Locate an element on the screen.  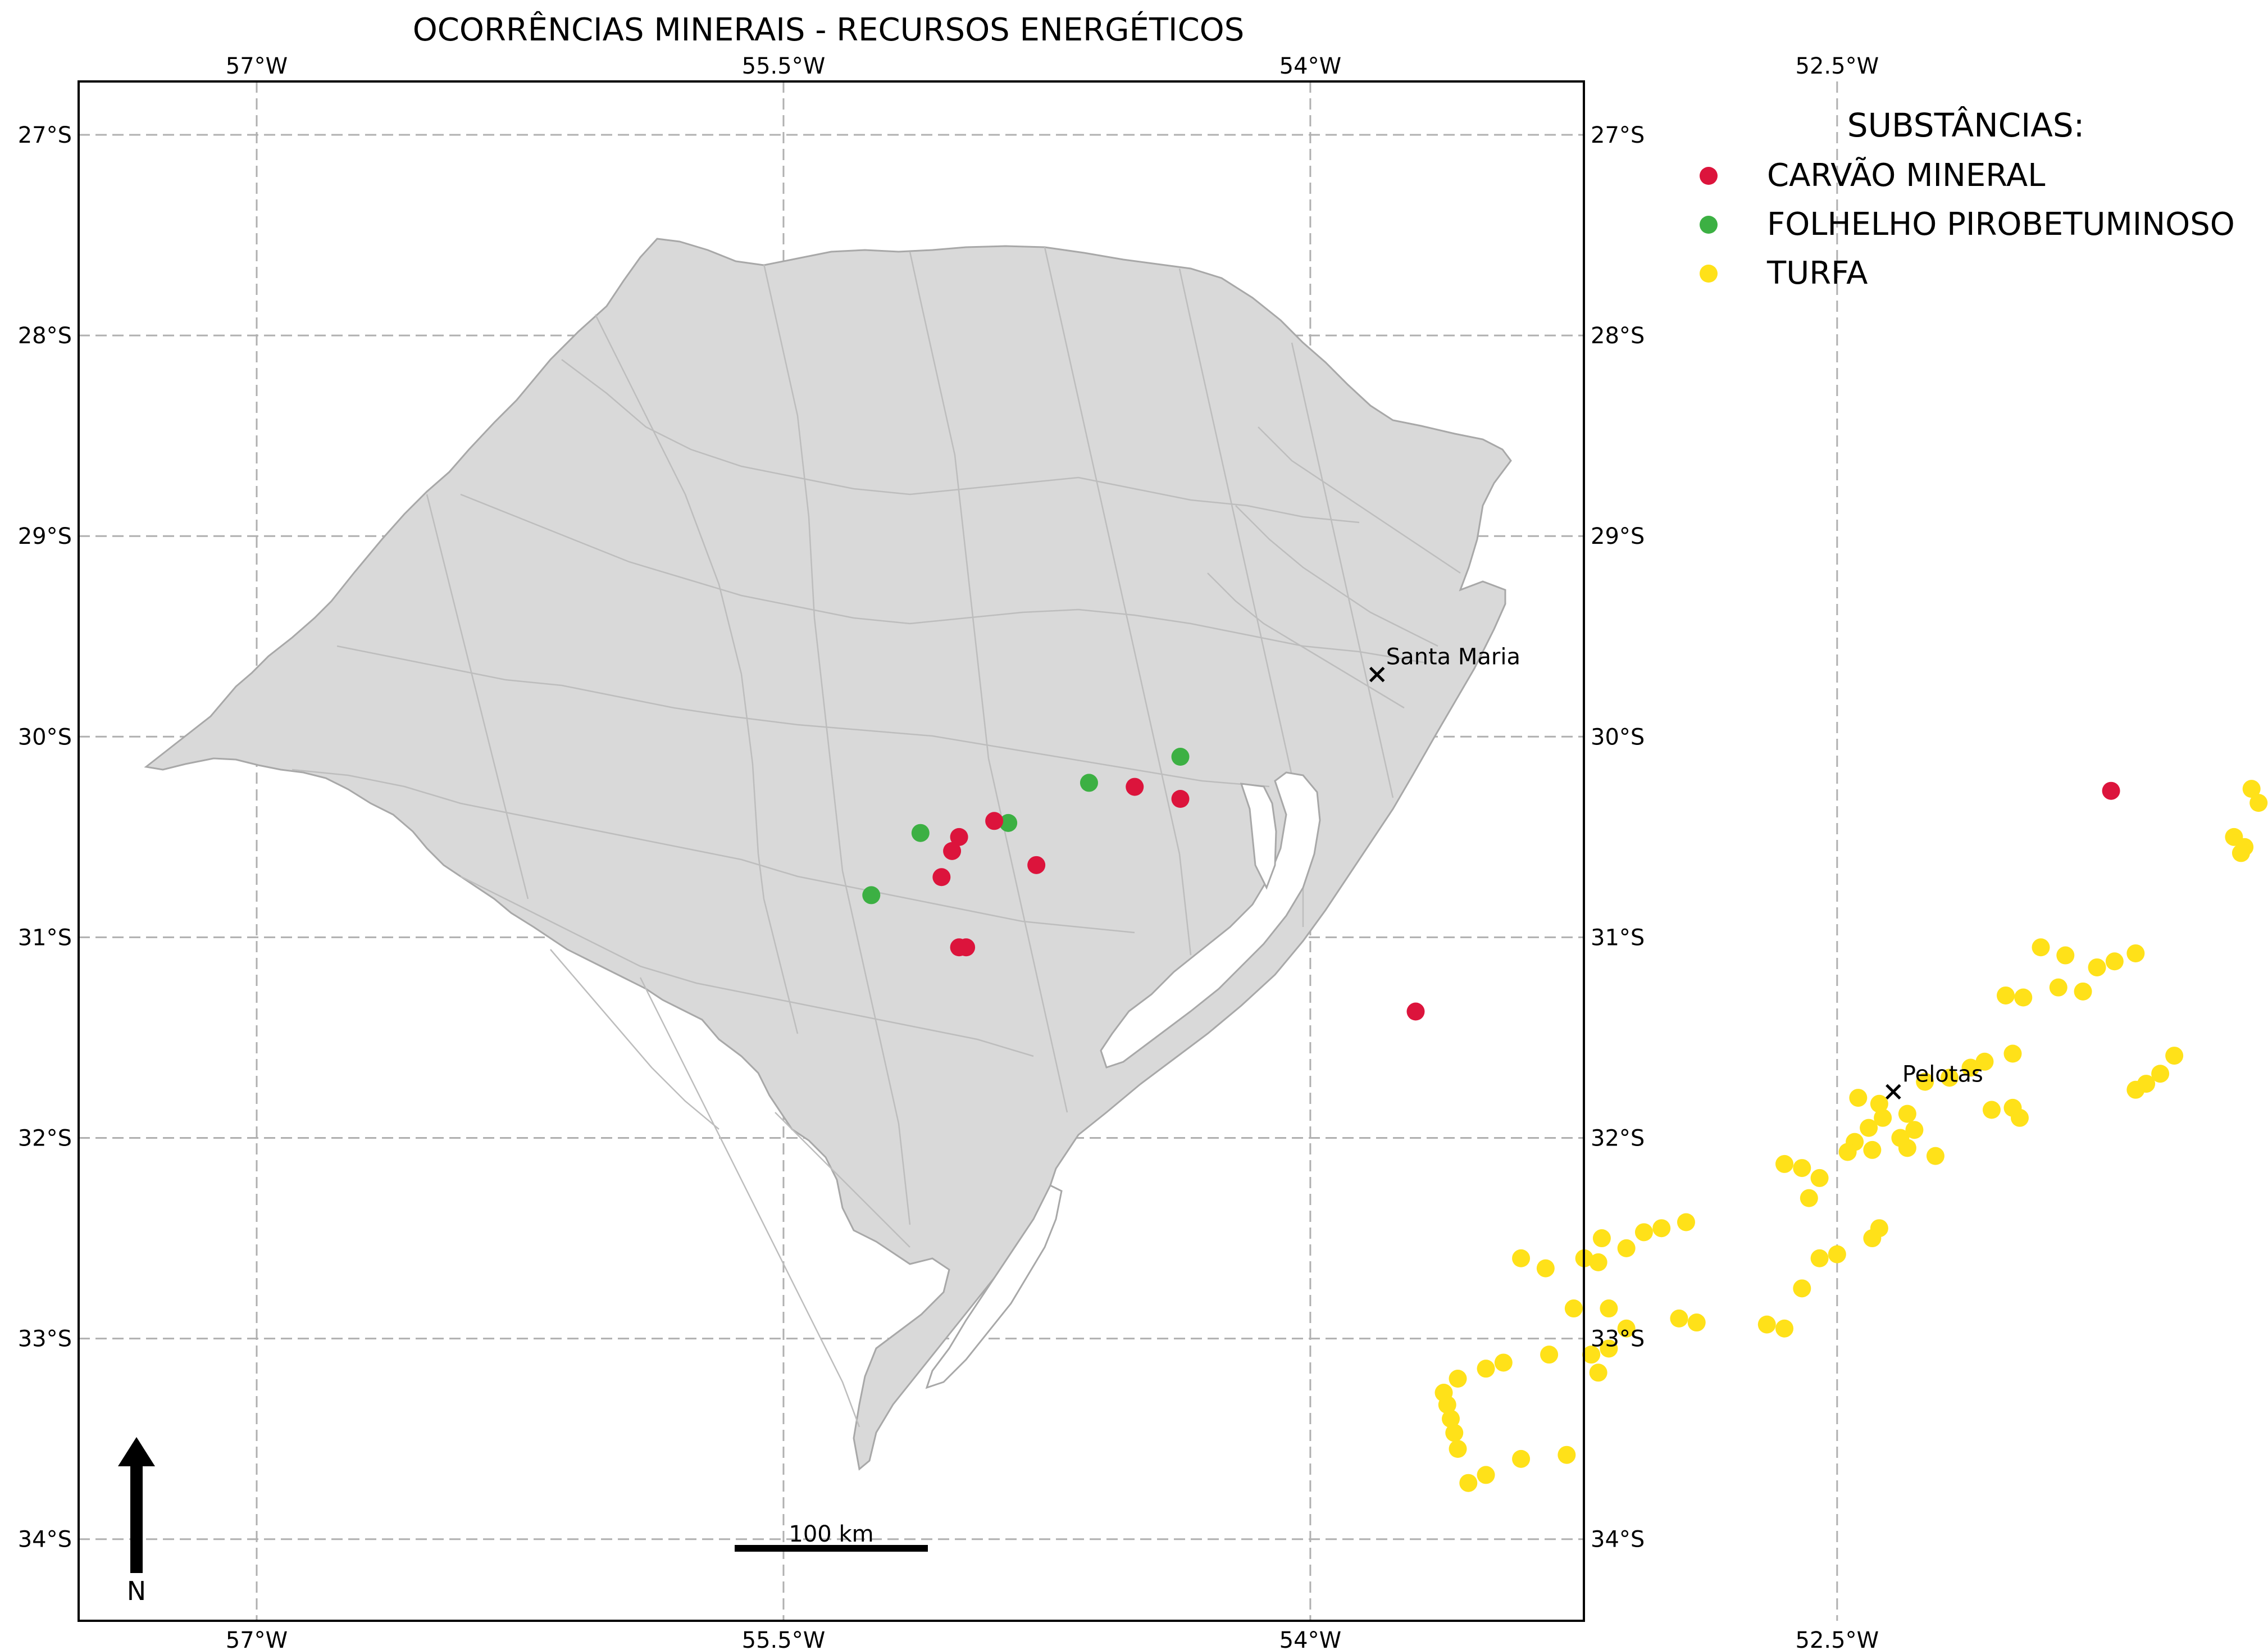
legend-title: SUBSTÂNCIAS: is located at coordinates (1966, 125).